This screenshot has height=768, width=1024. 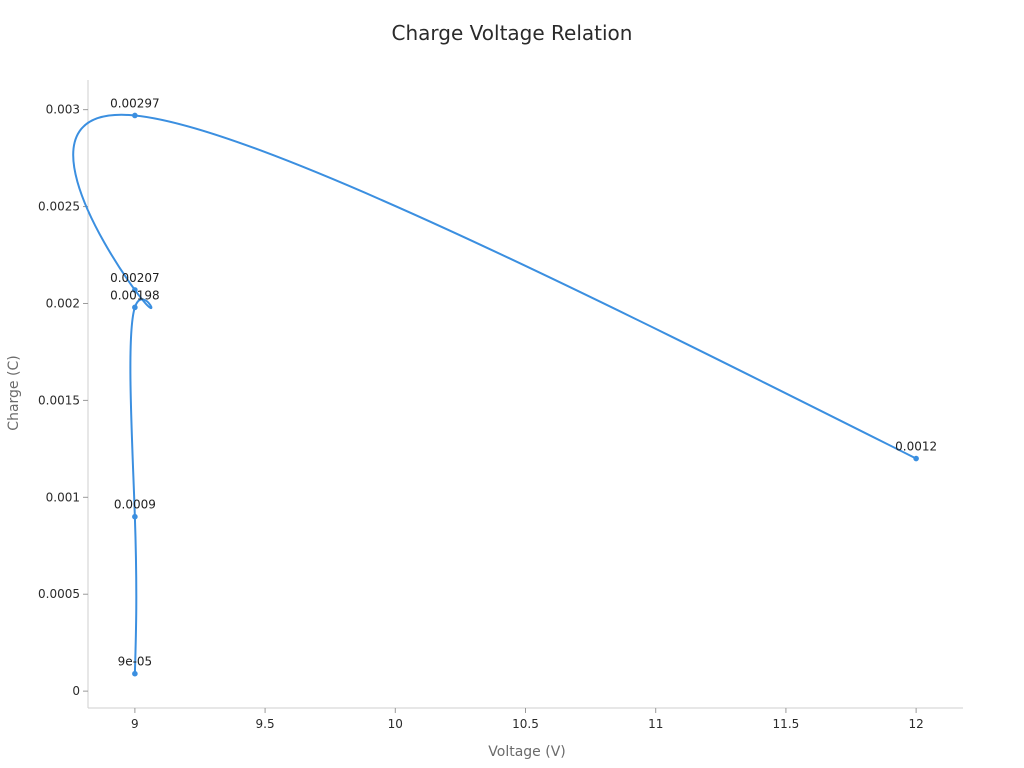 What do you see at coordinates (512, 33) in the screenshot?
I see `chart-title: Charge Voltage Relation` at bounding box center [512, 33].